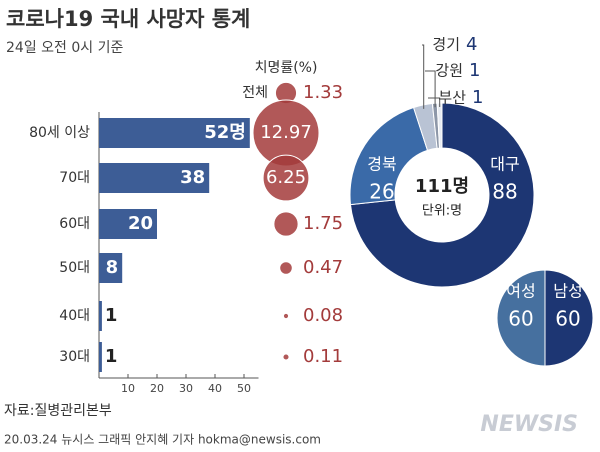  I want to click on title: 코로나19 국내 사망자 통계, so click(128, 19).